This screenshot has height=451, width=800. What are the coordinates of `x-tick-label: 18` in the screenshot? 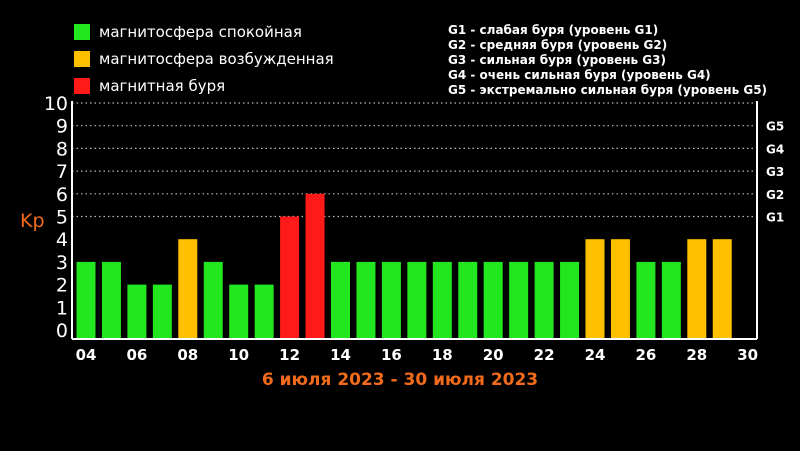 It's located at (442, 355).